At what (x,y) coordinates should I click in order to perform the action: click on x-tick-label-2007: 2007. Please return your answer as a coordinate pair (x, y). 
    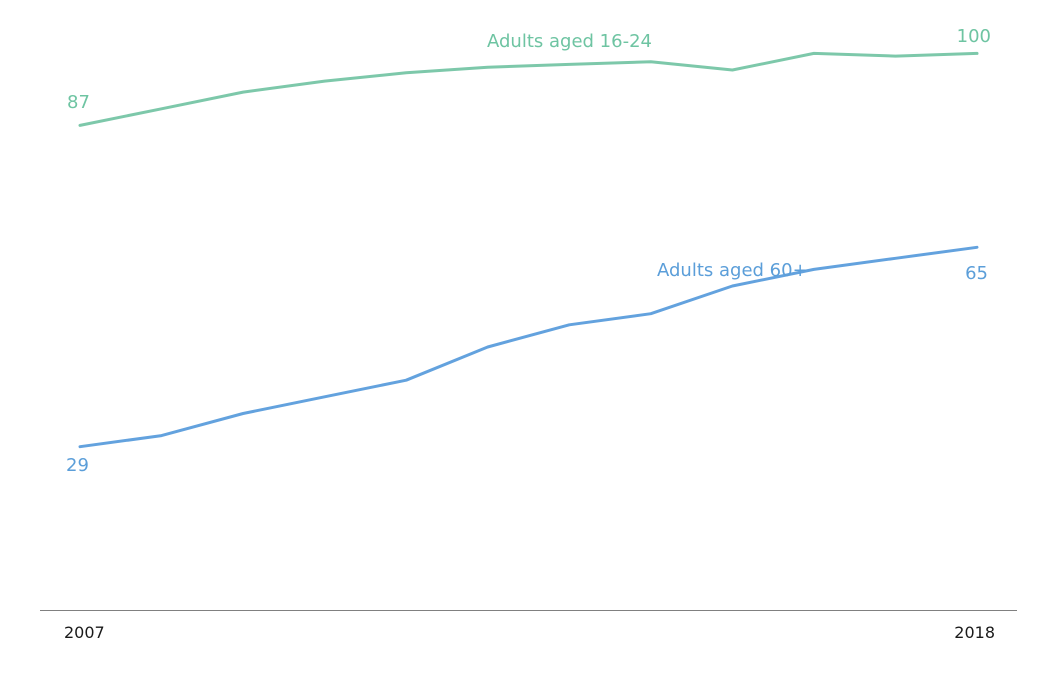
    Looking at the image, I should click on (84, 632).